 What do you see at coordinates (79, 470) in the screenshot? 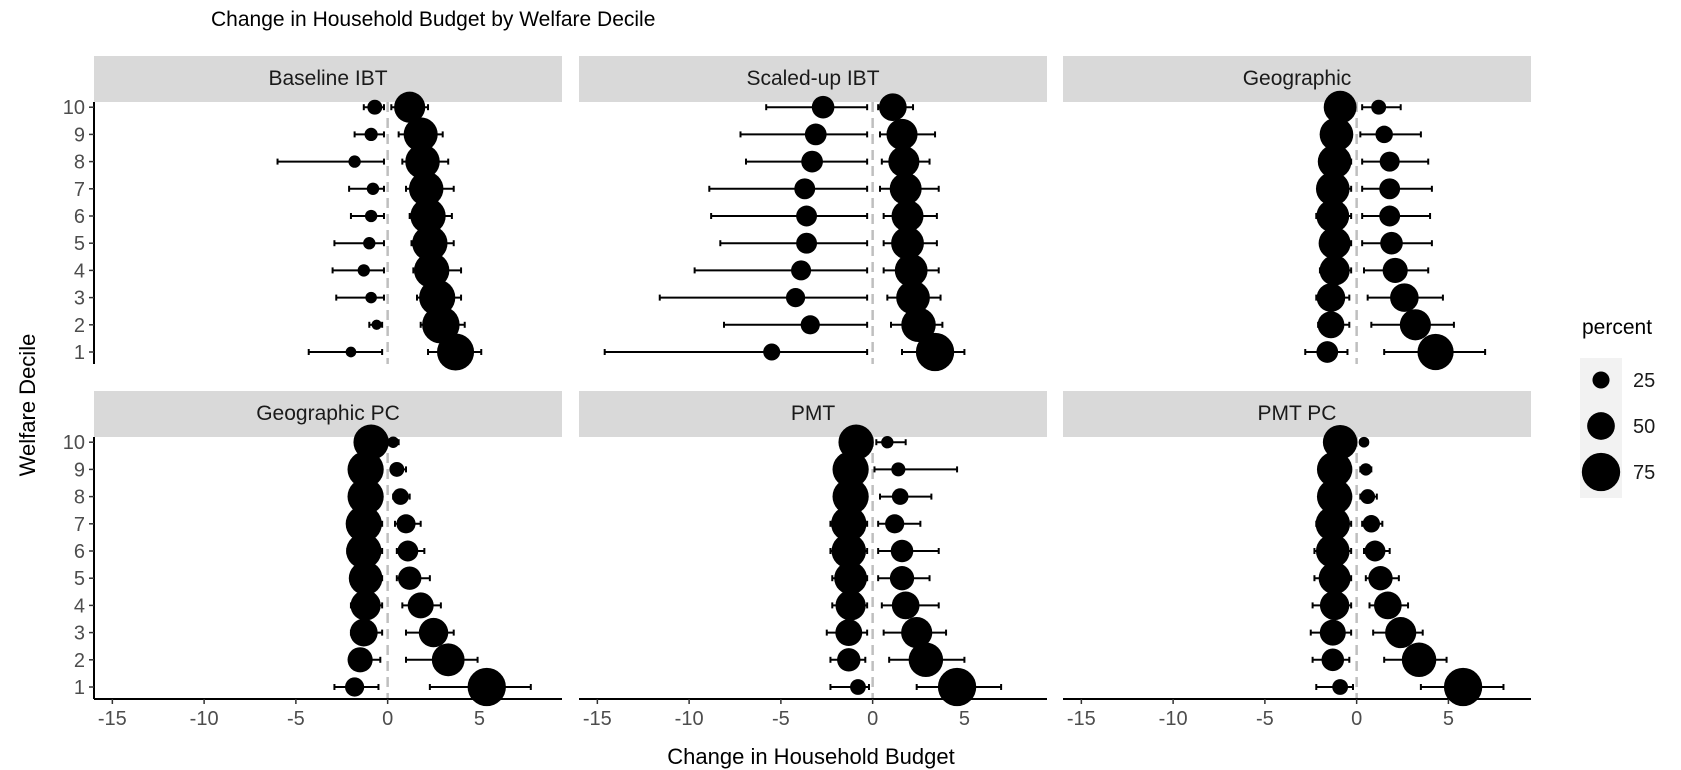
I see `y-tick-label: 9` at bounding box center [79, 470].